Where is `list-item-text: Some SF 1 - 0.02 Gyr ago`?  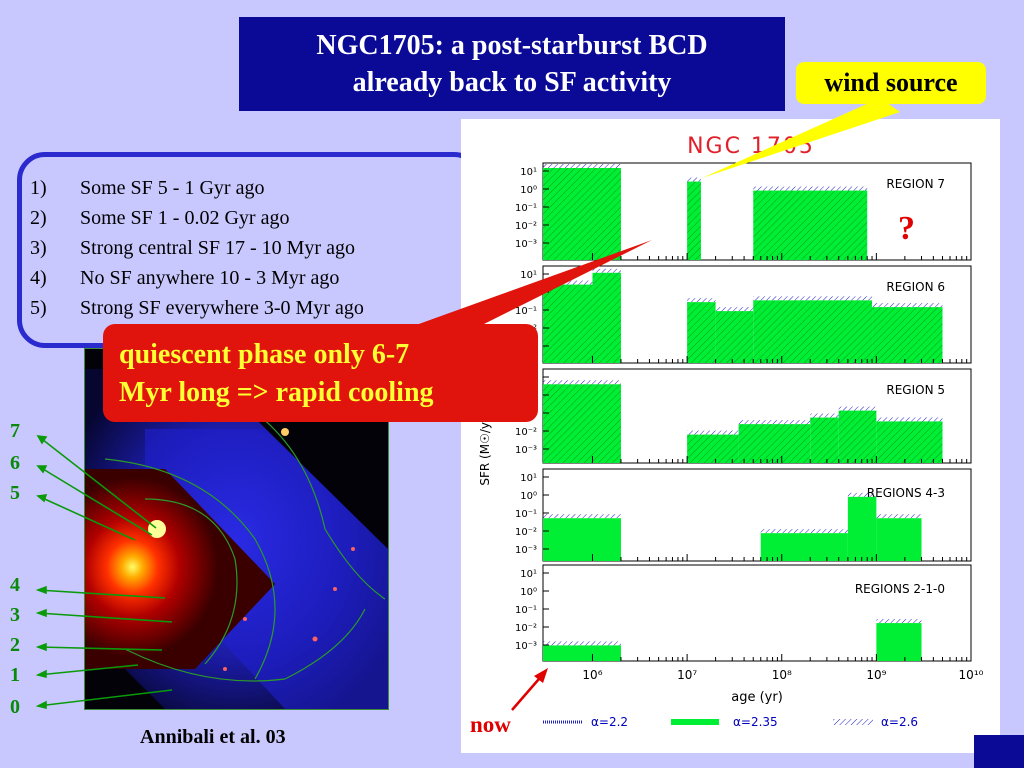 list-item-text: Some SF 1 - 0.02 Gyr ago is located at coordinates (185, 218).